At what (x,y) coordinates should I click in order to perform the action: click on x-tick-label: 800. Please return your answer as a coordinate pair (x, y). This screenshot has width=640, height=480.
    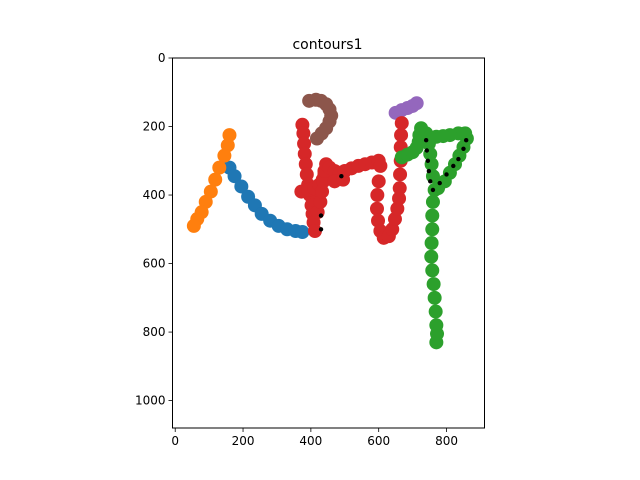
    Looking at the image, I should click on (446, 441).